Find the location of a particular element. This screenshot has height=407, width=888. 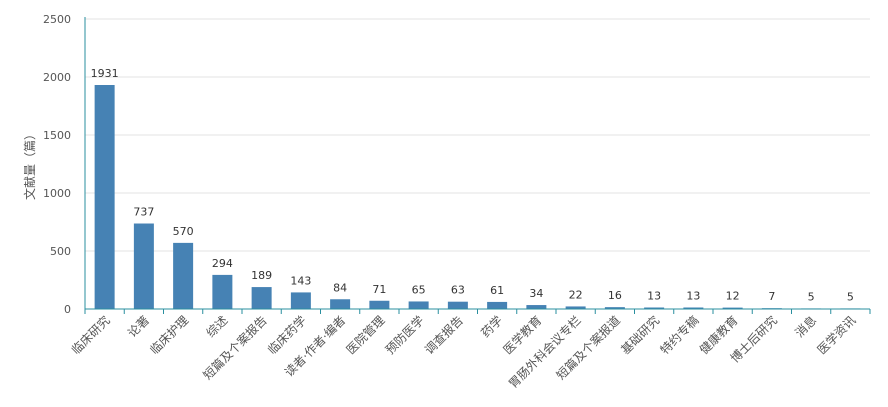

x-tick-label: 调查报告 is located at coordinates (443, 335).